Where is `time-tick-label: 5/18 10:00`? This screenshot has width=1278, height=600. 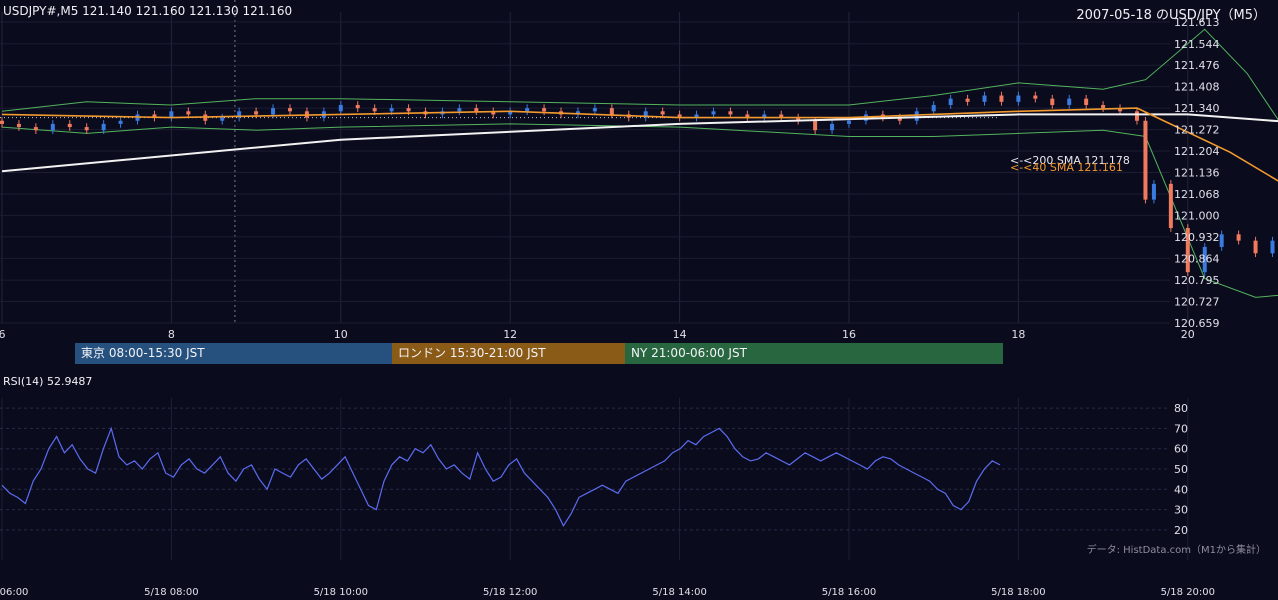 time-tick-label: 5/18 10:00 is located at coordinates (341, 592).